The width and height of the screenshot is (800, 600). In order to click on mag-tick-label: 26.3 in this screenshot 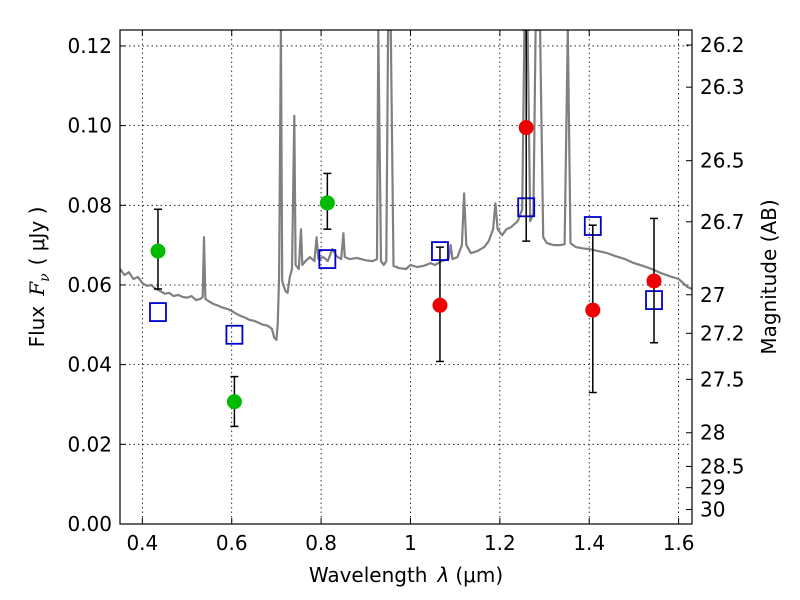, I will do `click(722, 87)`.